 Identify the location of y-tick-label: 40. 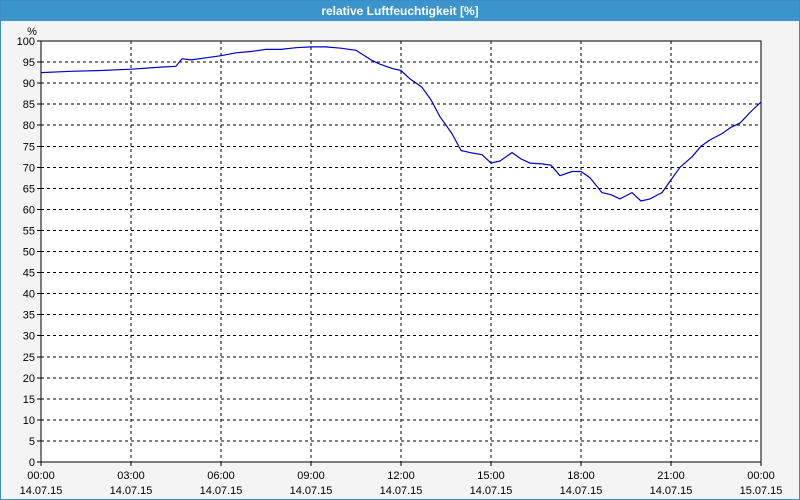
(29, 295).